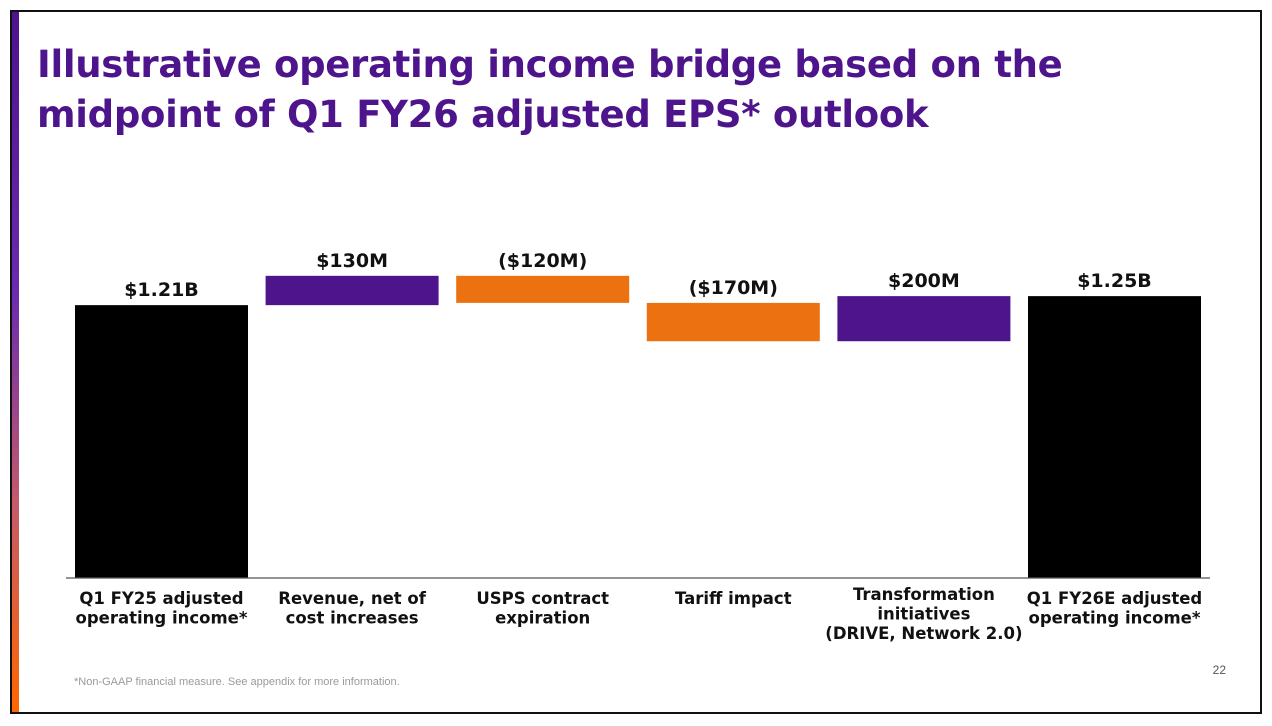 Image resolution: width=1272 pixels, height=726 pixels. What do you see at coordinates (161, 290) in the screenshot?
I see `value-label-1: $1.21B` at bounding box center [161, 290].